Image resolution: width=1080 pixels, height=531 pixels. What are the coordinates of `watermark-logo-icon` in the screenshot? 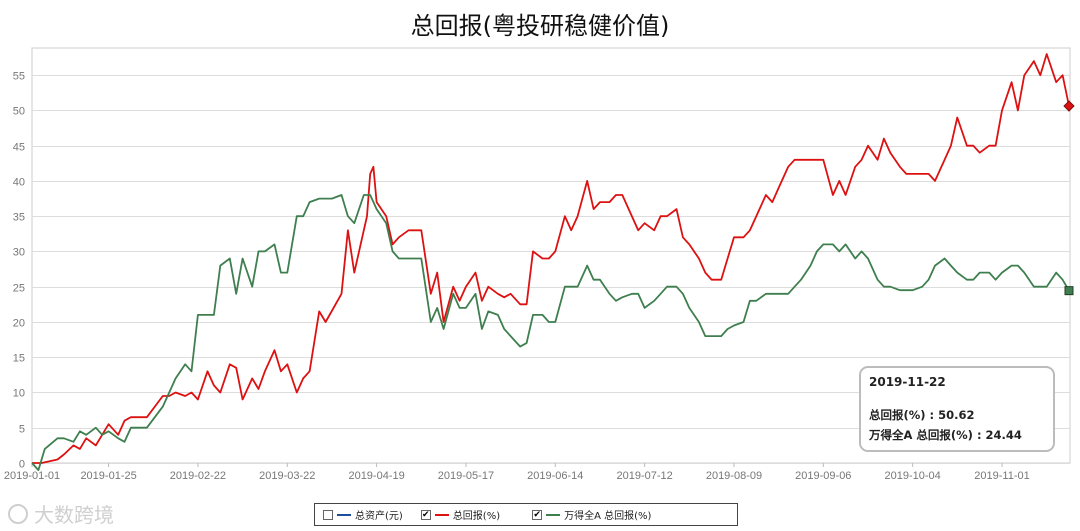 It's located at (18, 513).